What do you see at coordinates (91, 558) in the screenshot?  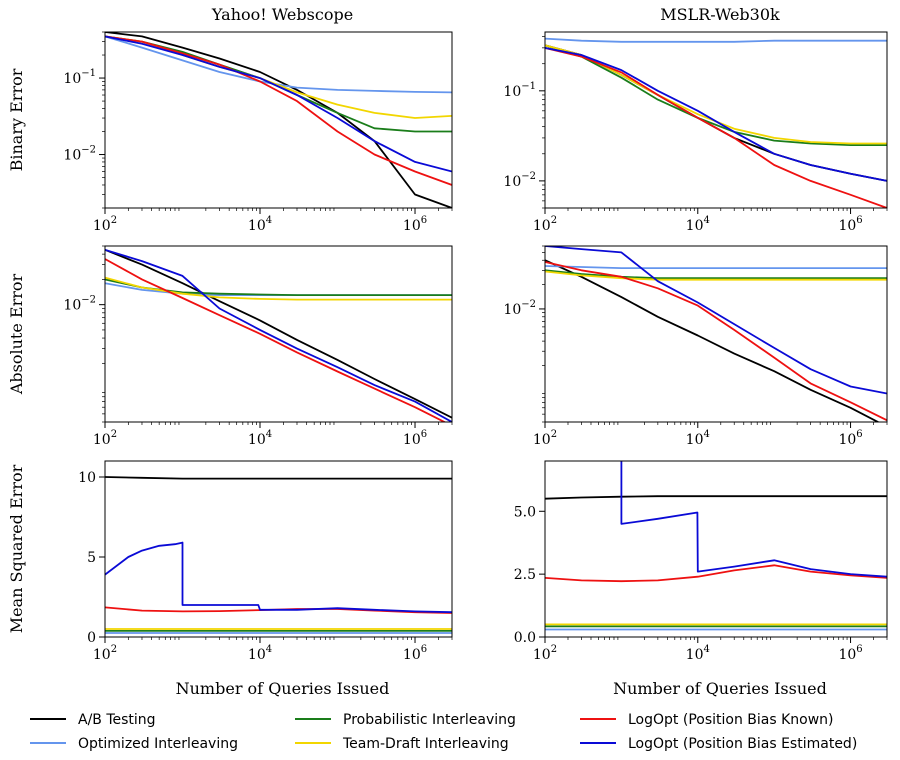 I see `y-tick-label: 5` at bounding box center [91, 558].